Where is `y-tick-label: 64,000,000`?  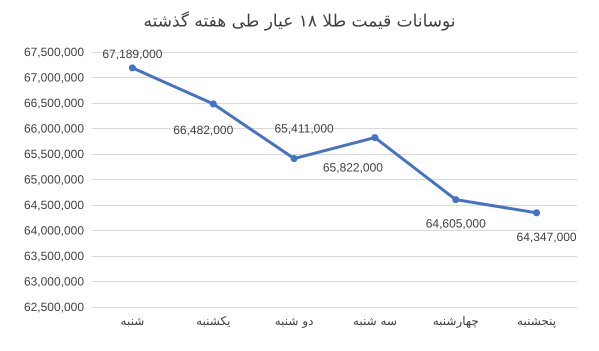 y-tick-label: 64,000,000 is located at coordinates (54, 231).